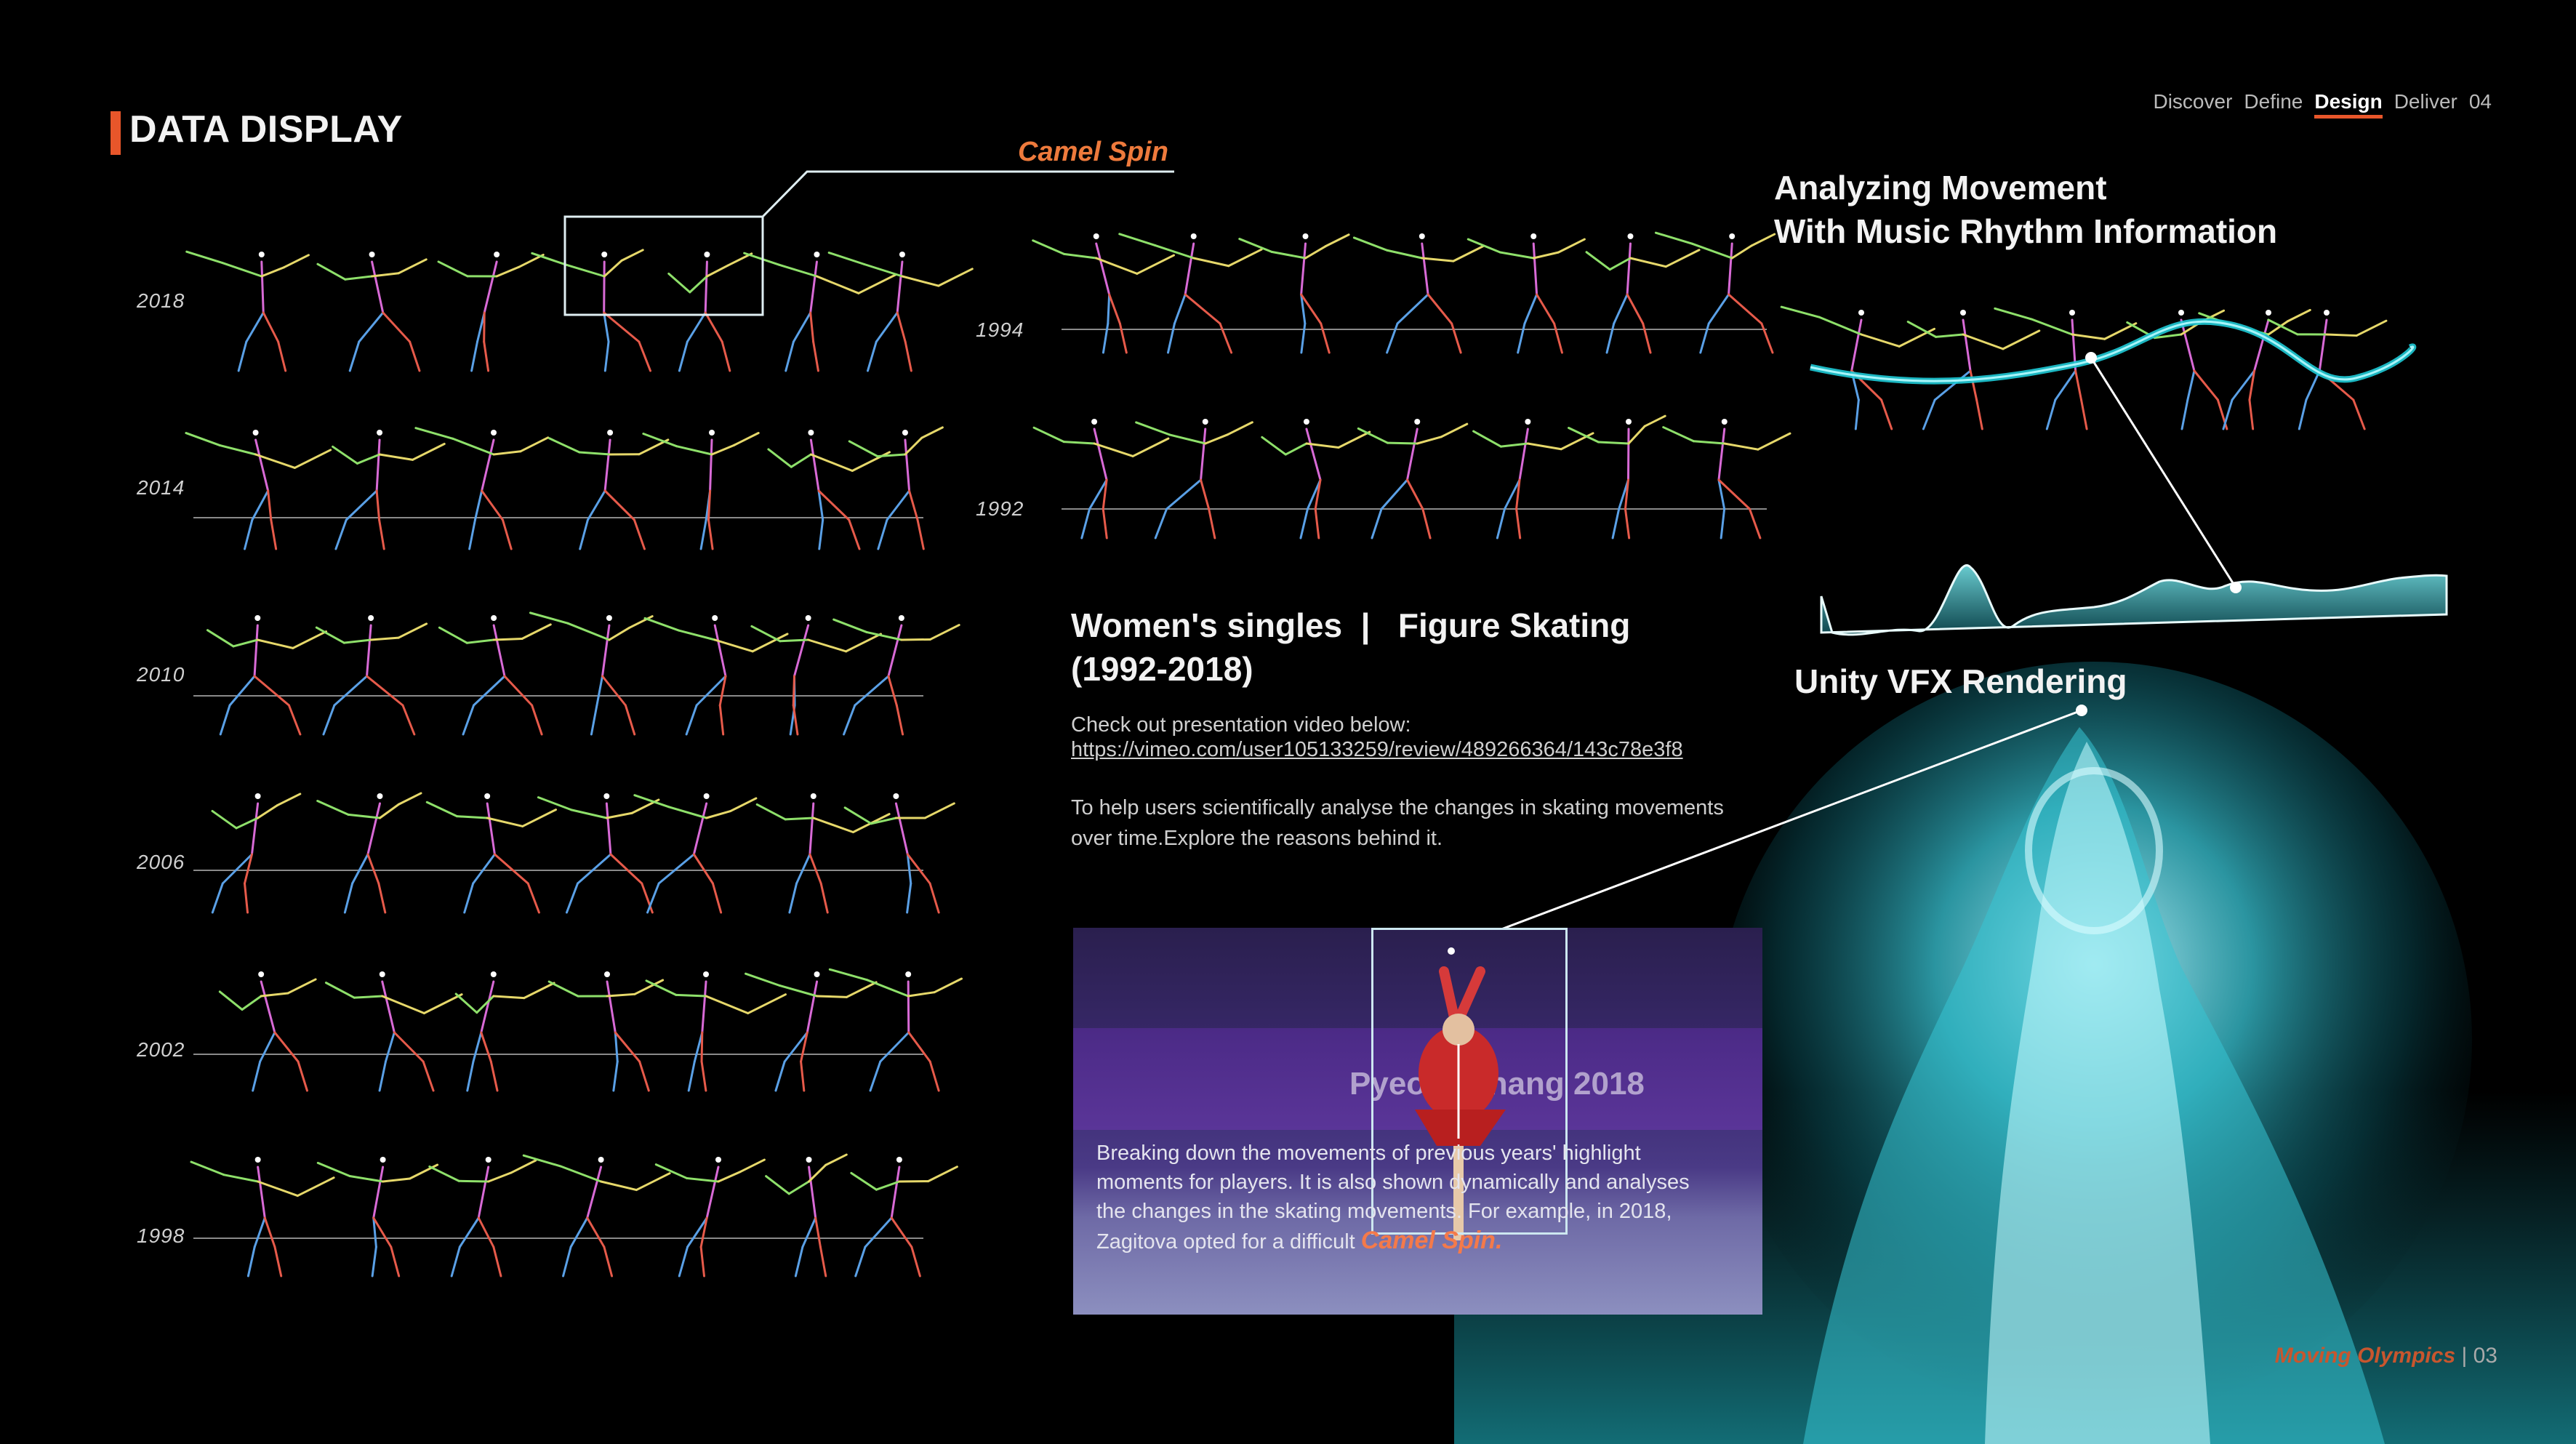 The width and height of the screenshot is (2576, 1444). I want to click on nav-design: Design, so click(2348, 105).